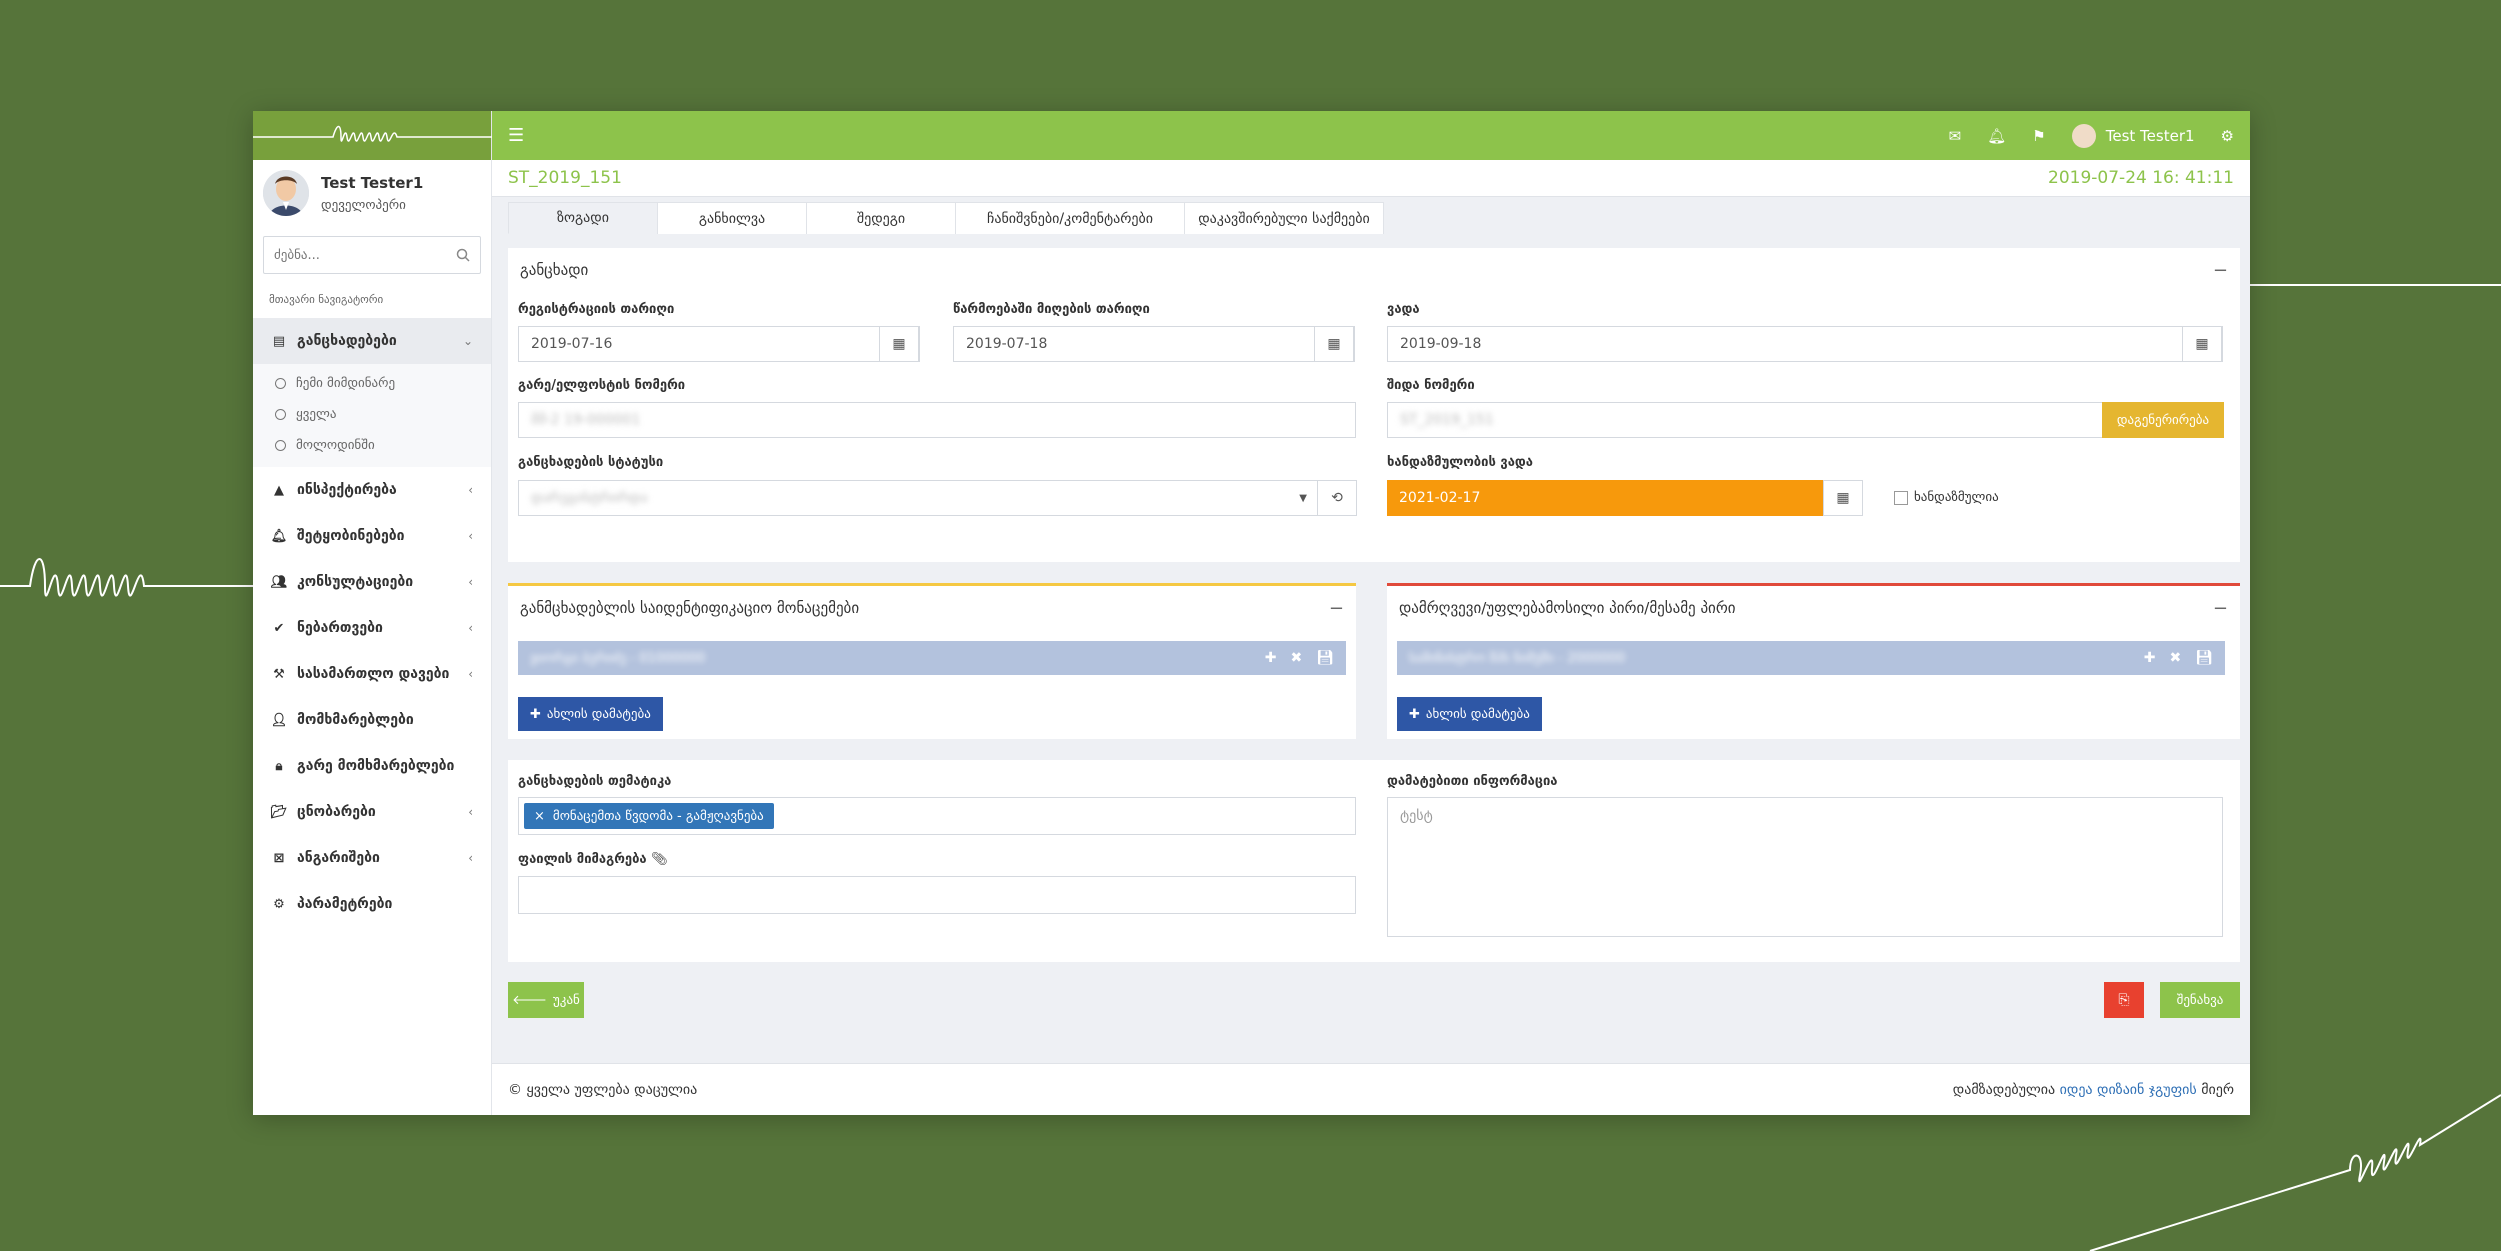 The width and height of the screenshot is (2501, 1251). Describe the element at coordinates (659, 859) in the screenshot. I see `paperclip-icon: 📎︎` at that location.